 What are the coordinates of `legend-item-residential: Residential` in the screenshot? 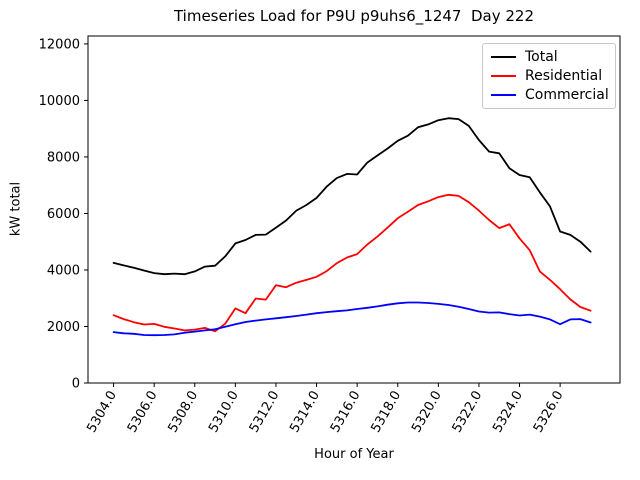 It's located at (549, 76).